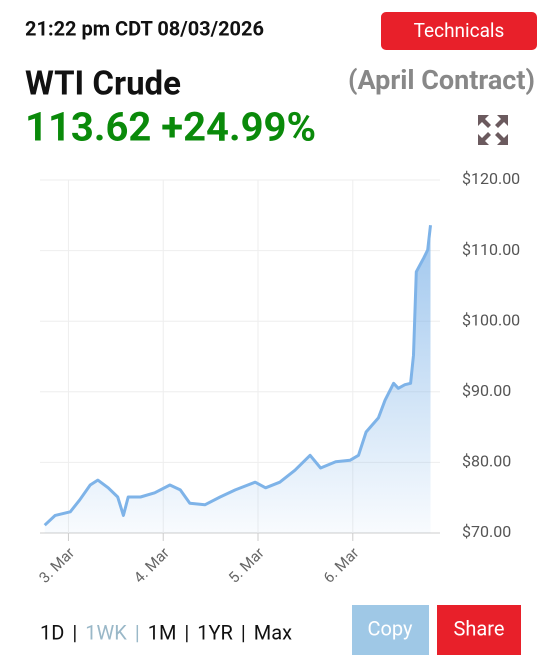  I want to click on x-tick-label: 5. Mar, so click(246, 565).